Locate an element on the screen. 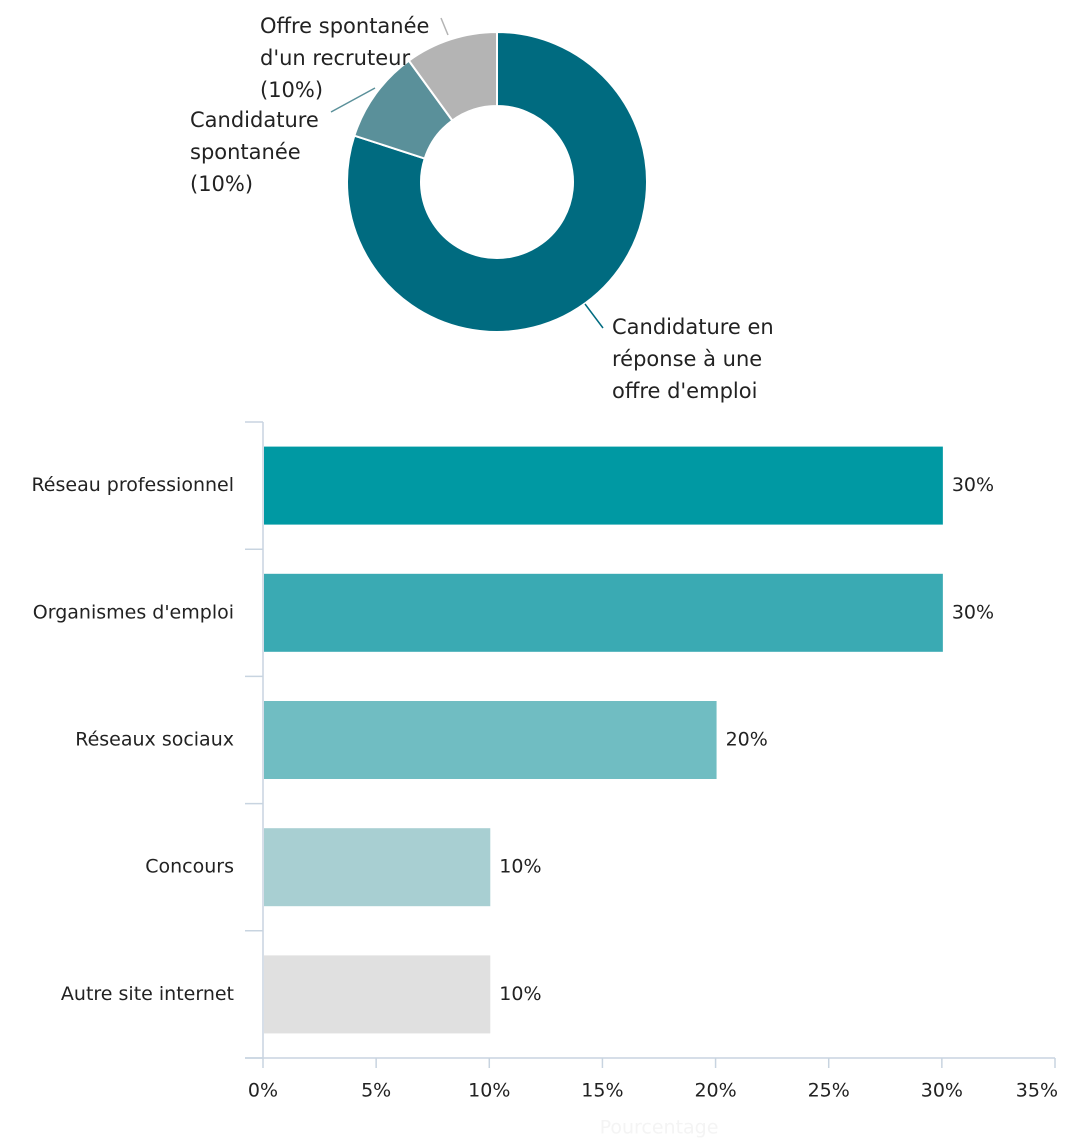 This screenshot has height=1145, width=1079. donut-slice-label: Offre spontanée is located at coordinates (344, 26).